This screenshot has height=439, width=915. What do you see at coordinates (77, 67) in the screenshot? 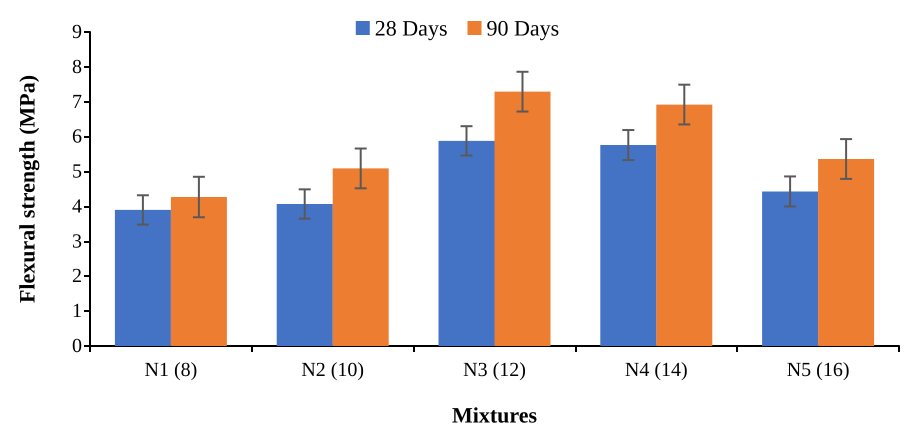
I see `y-tick-label: 8` at bounding box center [77, 67].